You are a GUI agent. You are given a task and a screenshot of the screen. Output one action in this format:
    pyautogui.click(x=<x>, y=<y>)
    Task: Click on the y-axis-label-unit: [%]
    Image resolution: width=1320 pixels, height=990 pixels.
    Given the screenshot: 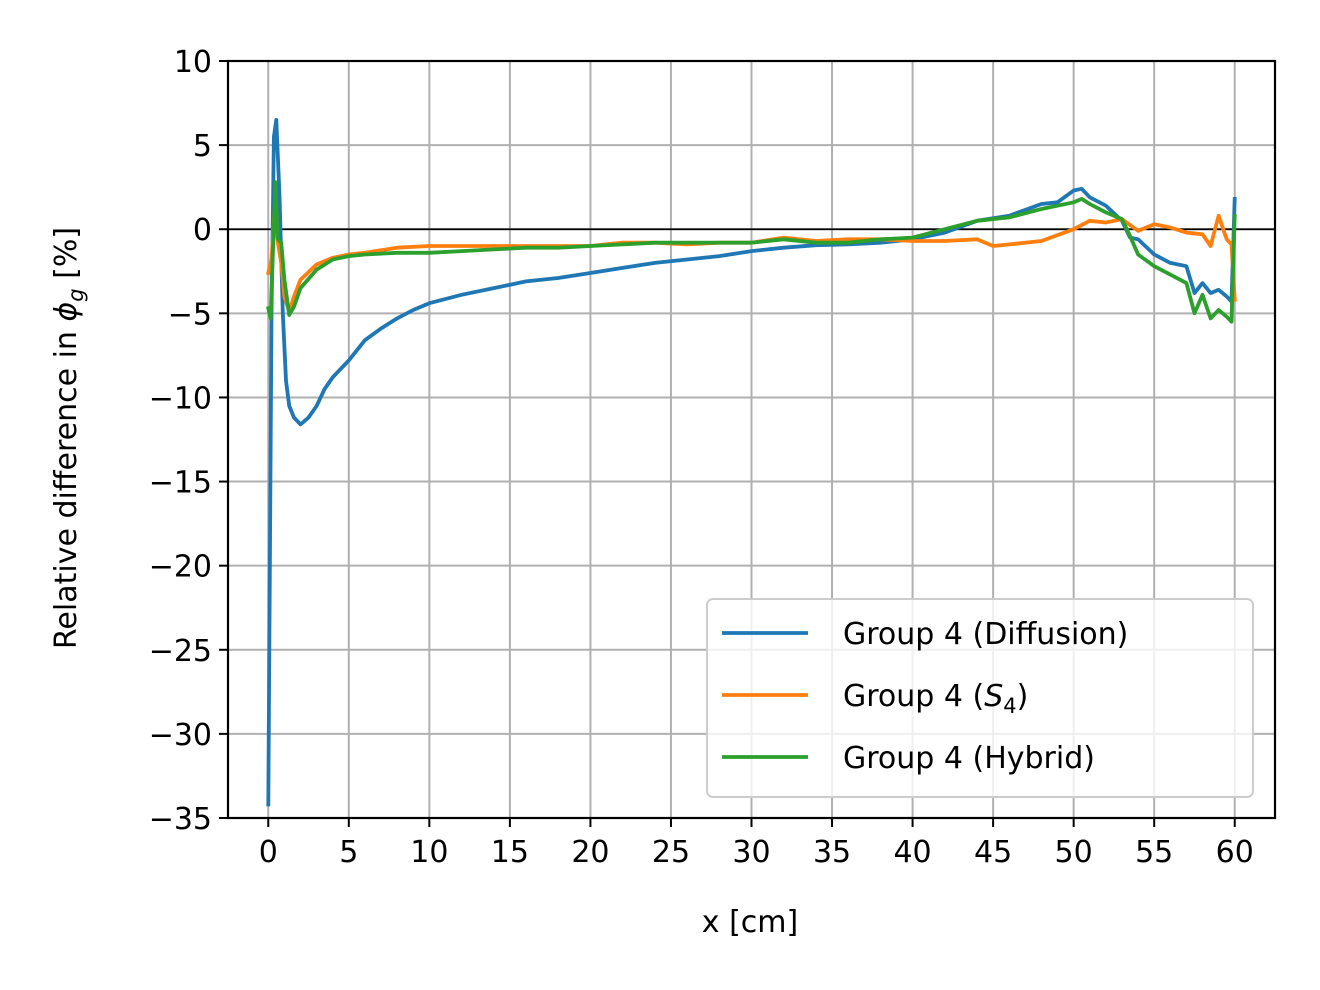 What is the action you would take?
    pyautogui.click(x=66, y=257)
    